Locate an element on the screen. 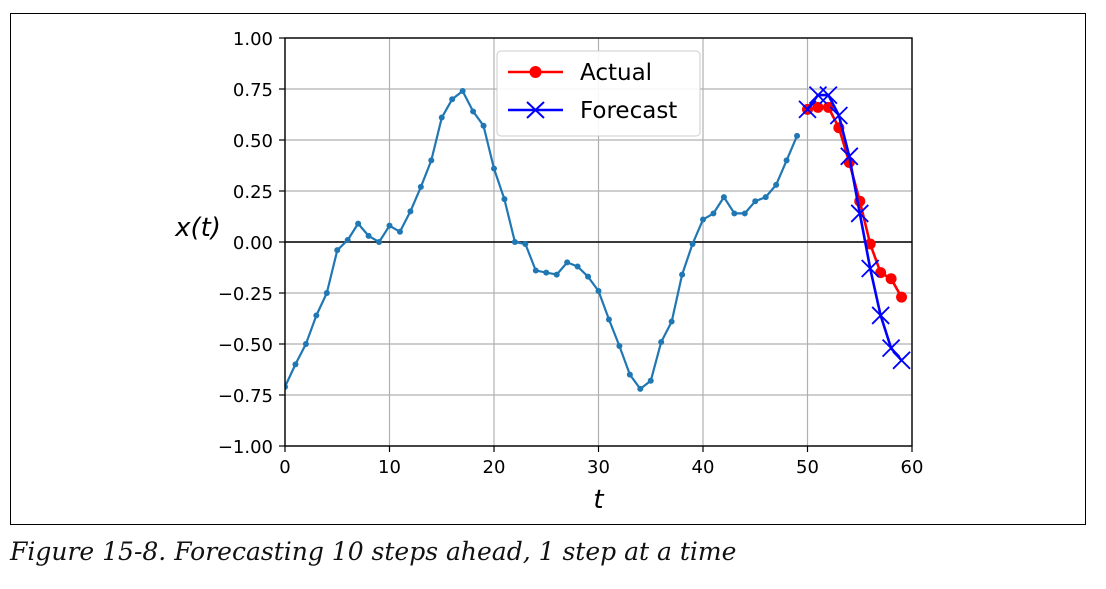  x-tick-label: 20 is located at coordinates (494, 467).